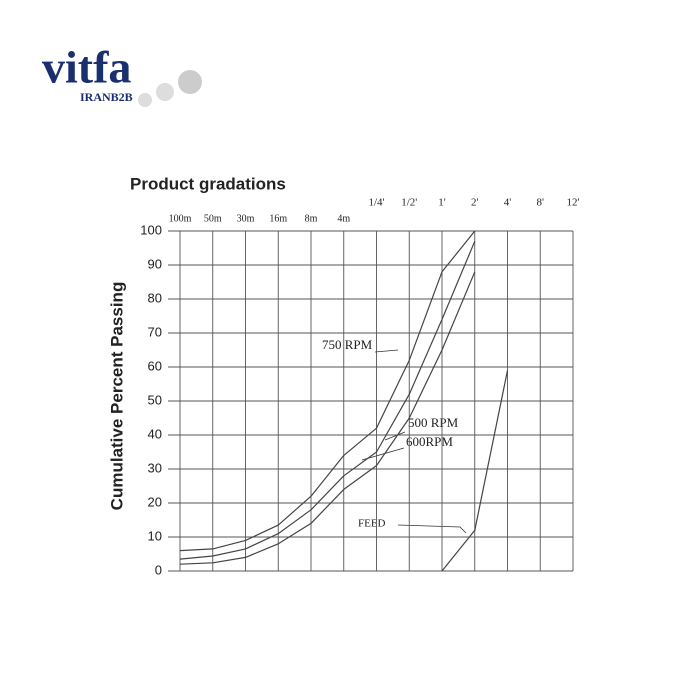 The width and height of the screenshot is (700, 700). What do you see at coordinates (429, 441) in the screenshot?
I see `annotation: 600RPM` at bounding box center [429, 441].